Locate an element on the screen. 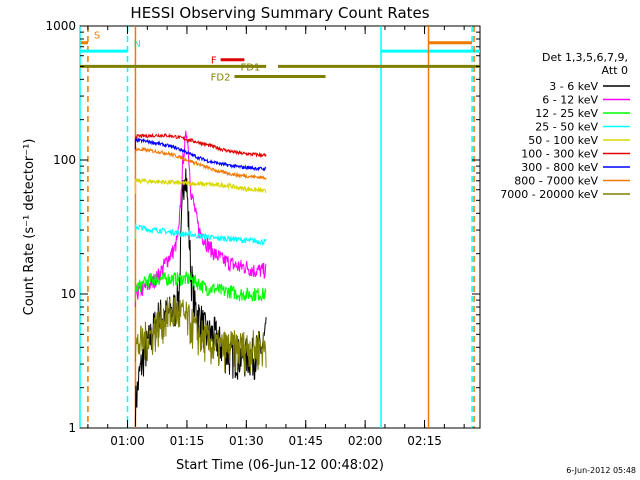 The height and width of the screenshot is (480, 640). legend-entry-label: 100 - 300 keV is located at coordinates (559, 154).